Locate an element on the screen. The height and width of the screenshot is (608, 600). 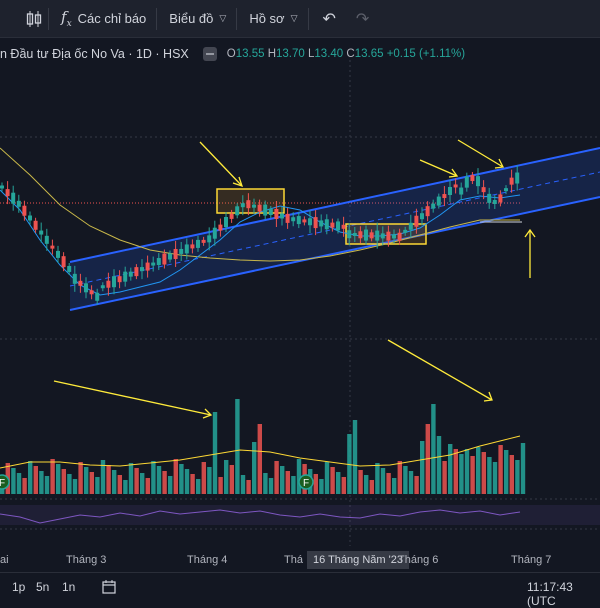
undo-icon: ↶ is located at coordinates (329, 19).